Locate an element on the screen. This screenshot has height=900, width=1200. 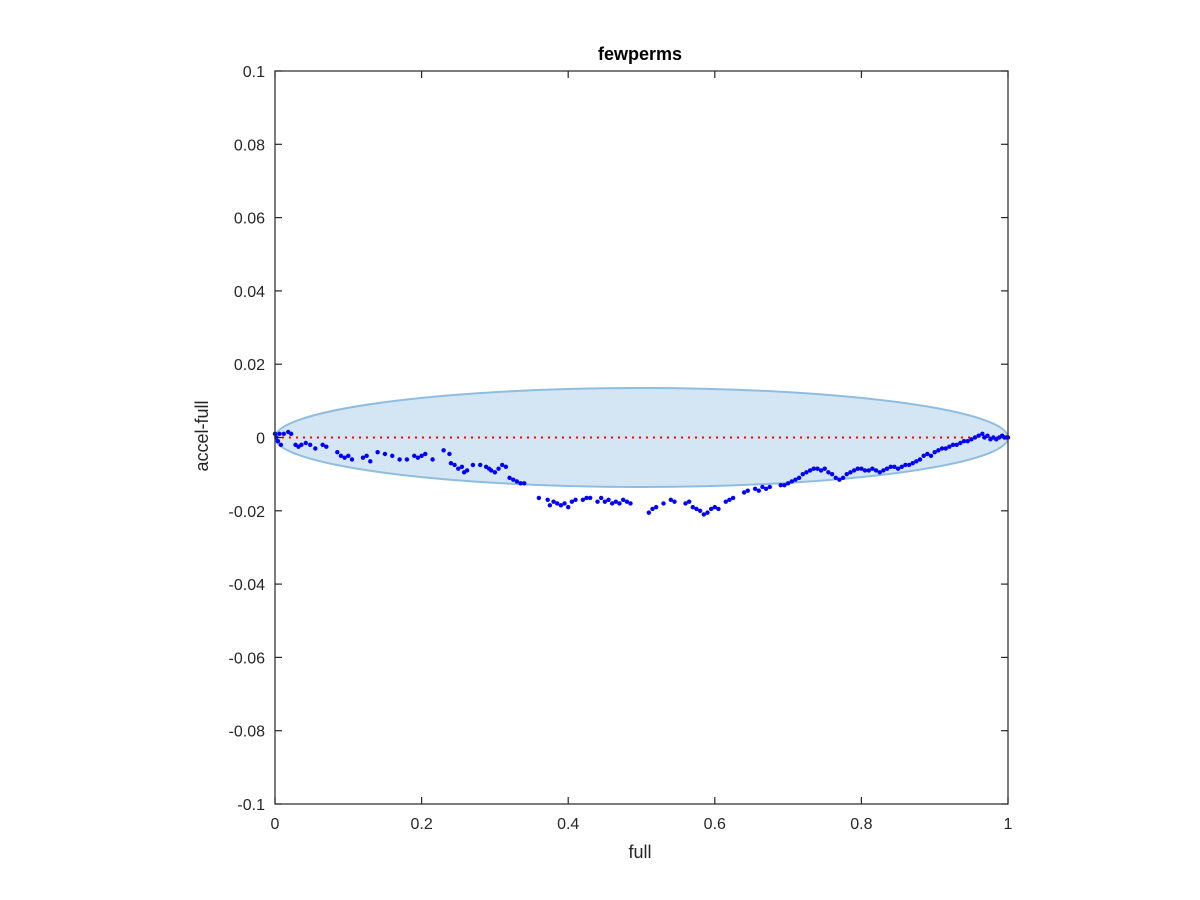
y-tick-label: -0.04 is located at coordinates (247, 585).